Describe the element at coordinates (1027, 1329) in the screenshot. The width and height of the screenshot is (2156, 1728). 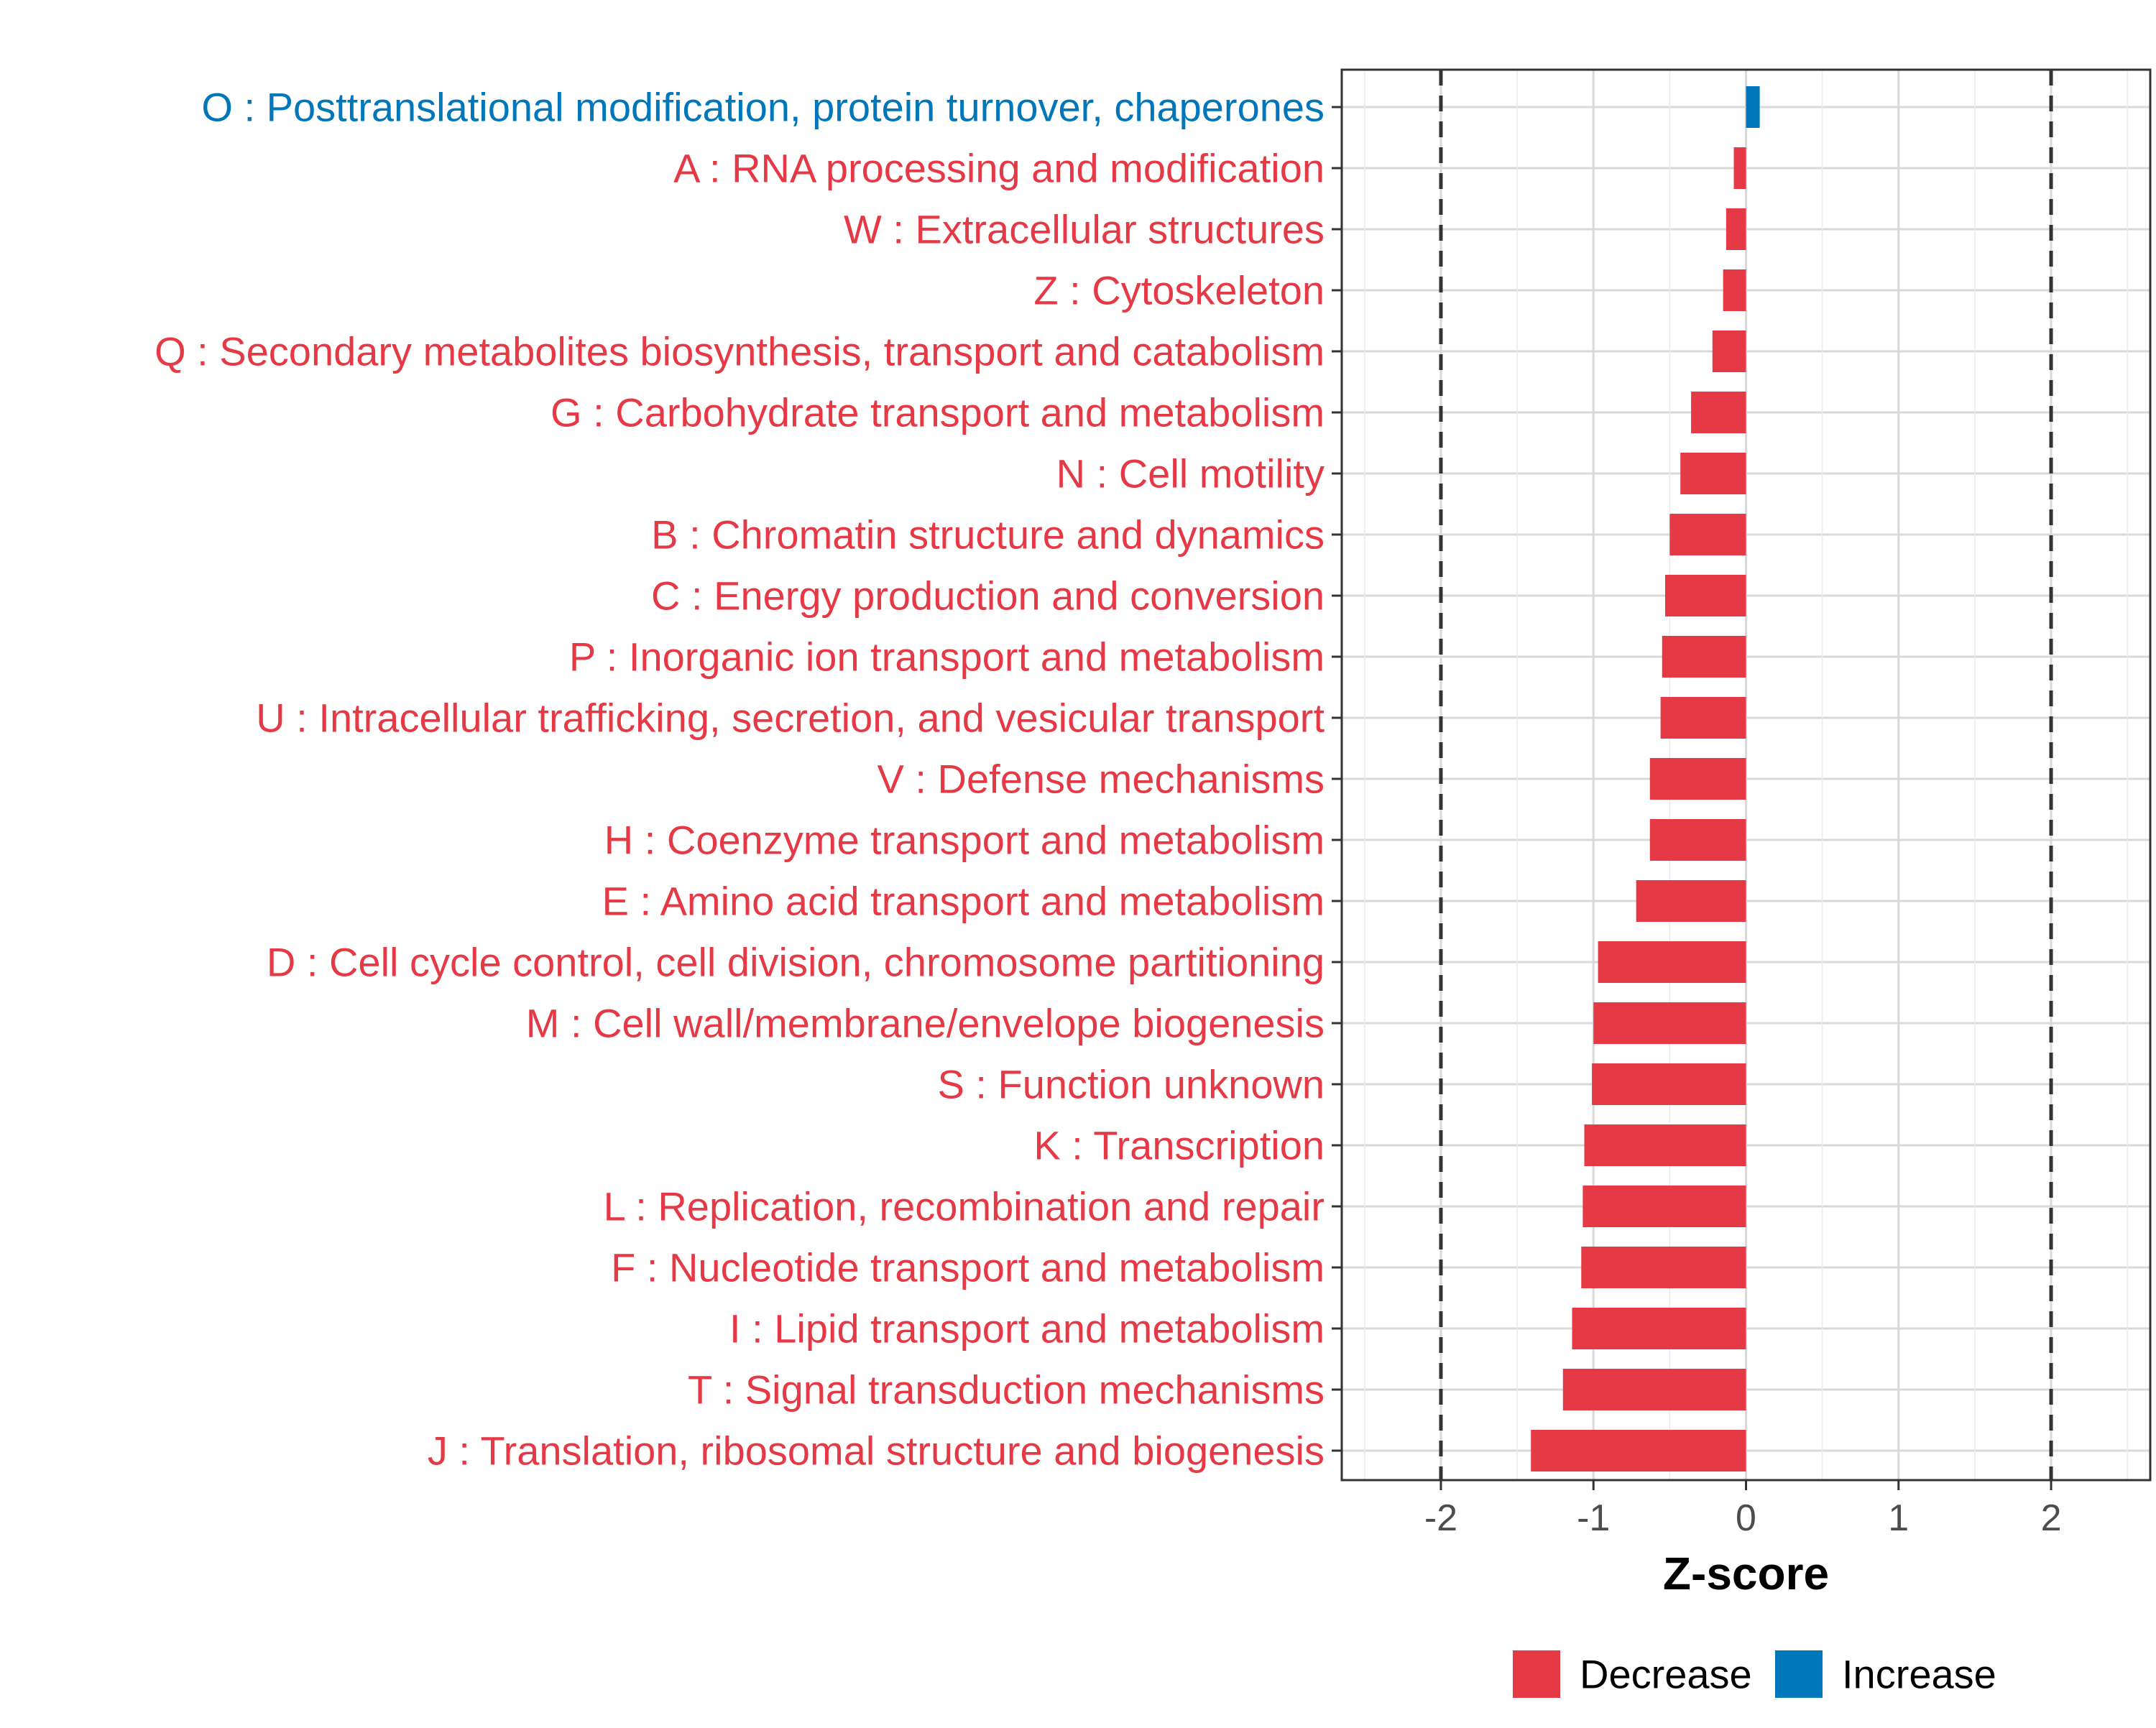
I see `category-label: I : Lipid transport and metabolism` at that location.